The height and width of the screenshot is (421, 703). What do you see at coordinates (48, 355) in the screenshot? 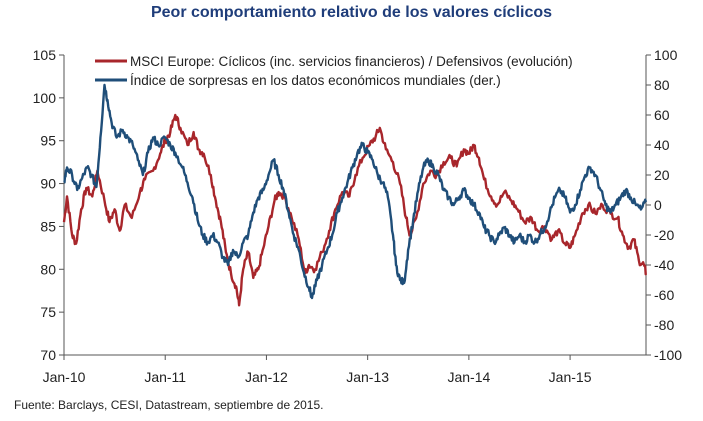
I see `left-tick-label: 70` at bounding box center [48, 355].